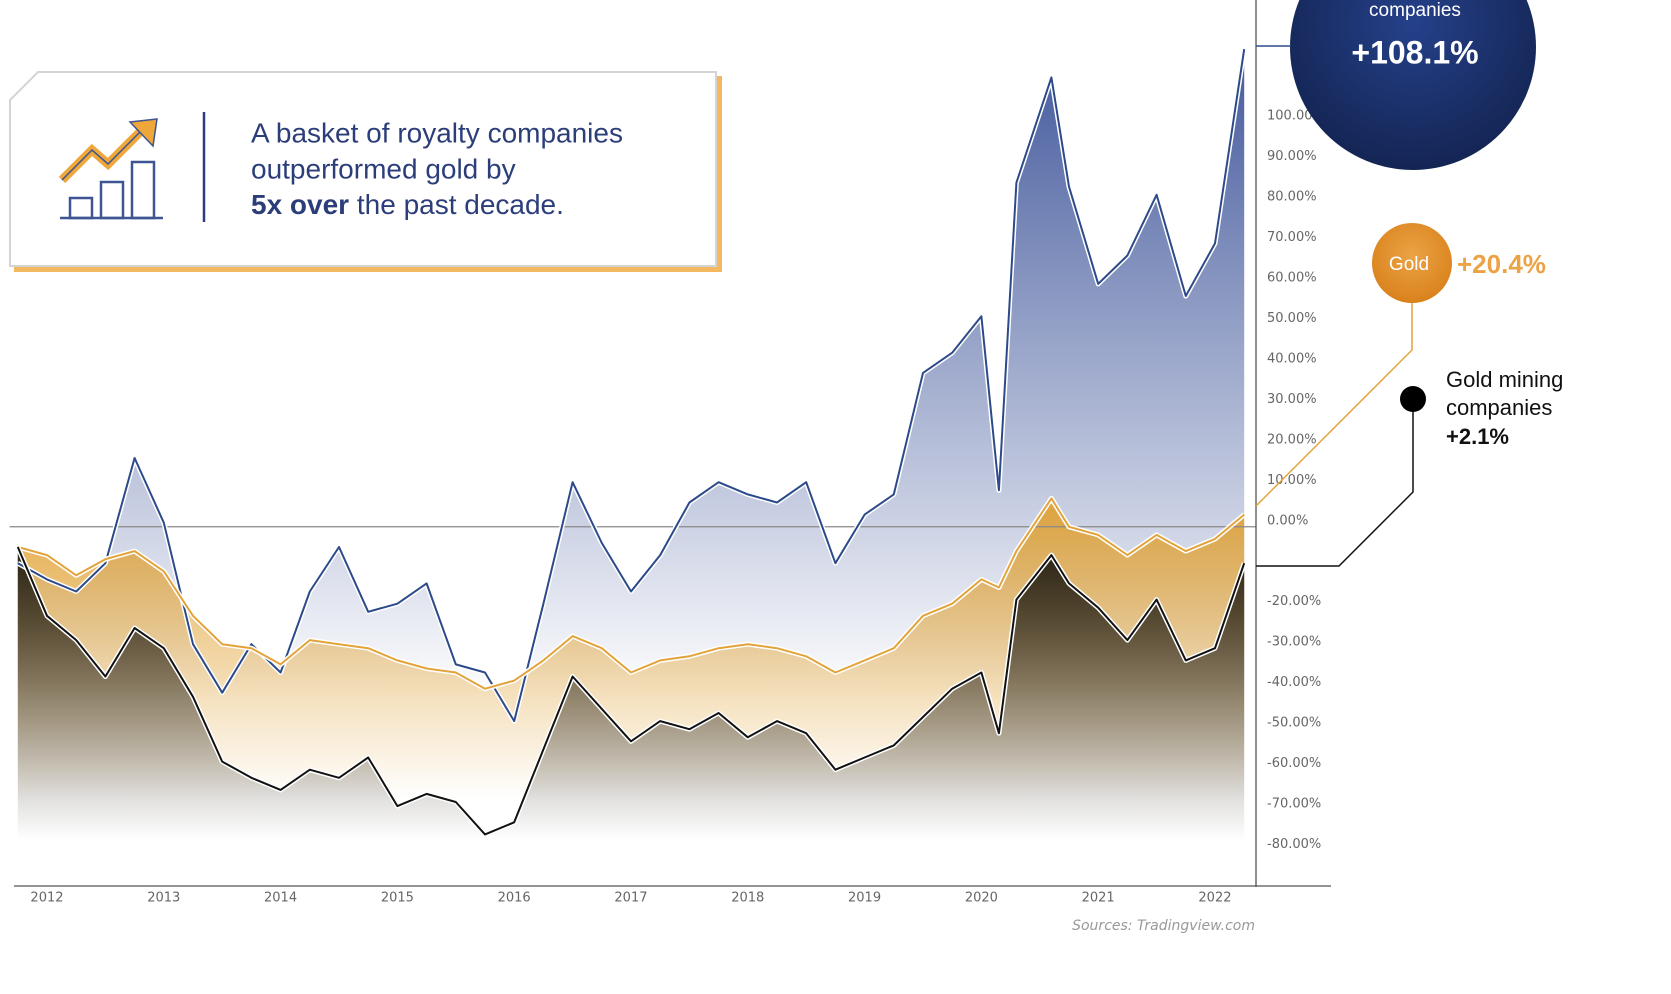 The height and width of the screenshot is (994, 1671). What do you see at coordinates (1294, 642) in the screenshot?
I see `y-tick-label: -30.00%` at bounding box center [1294, 642].